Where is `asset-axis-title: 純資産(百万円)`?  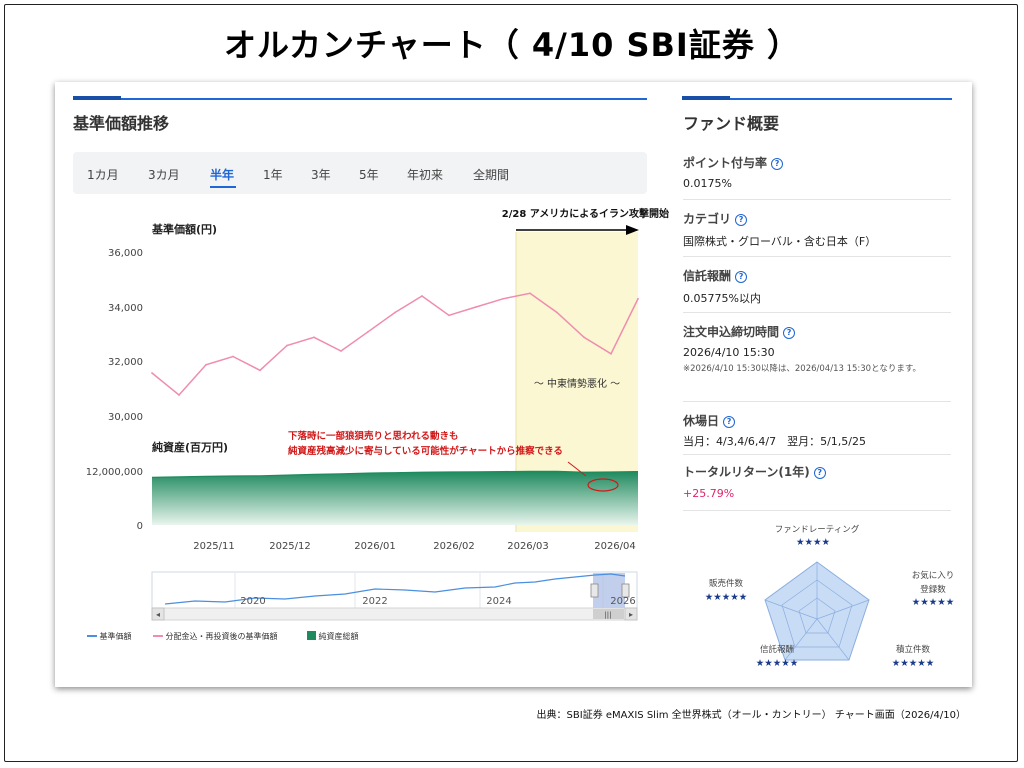
asset-axis-title: 純資産(百万円) is located at coordinates (190, 447).